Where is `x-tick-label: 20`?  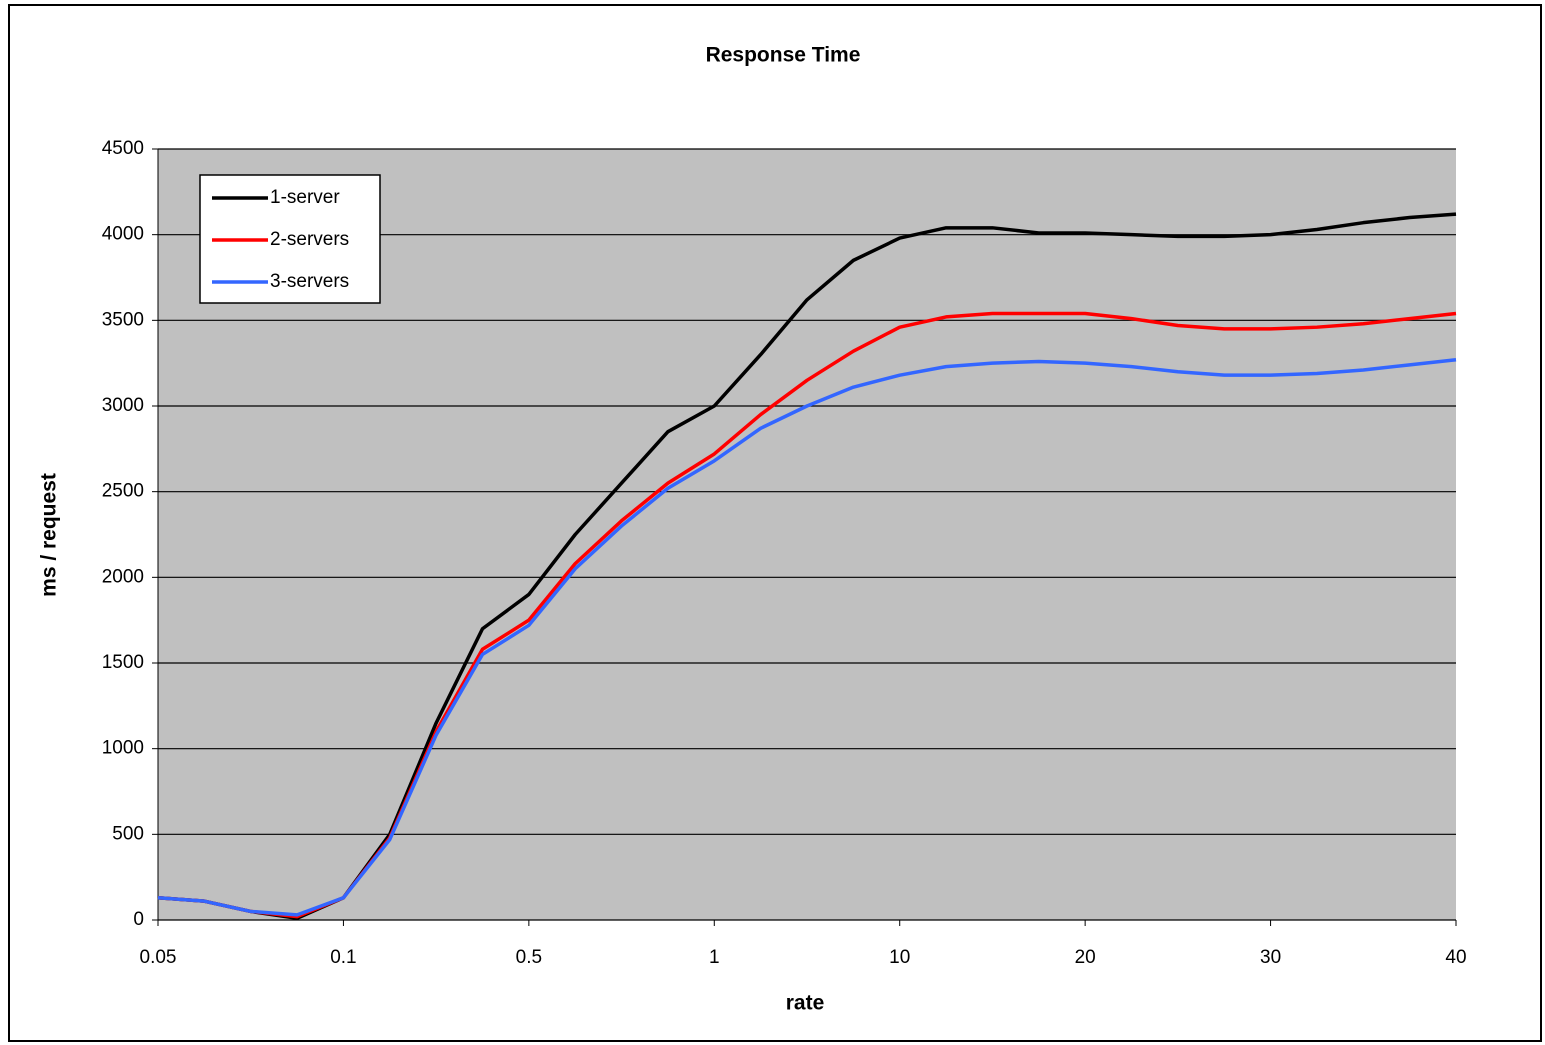
x-tick-label: 20 is located at coordinates (1085, 957).